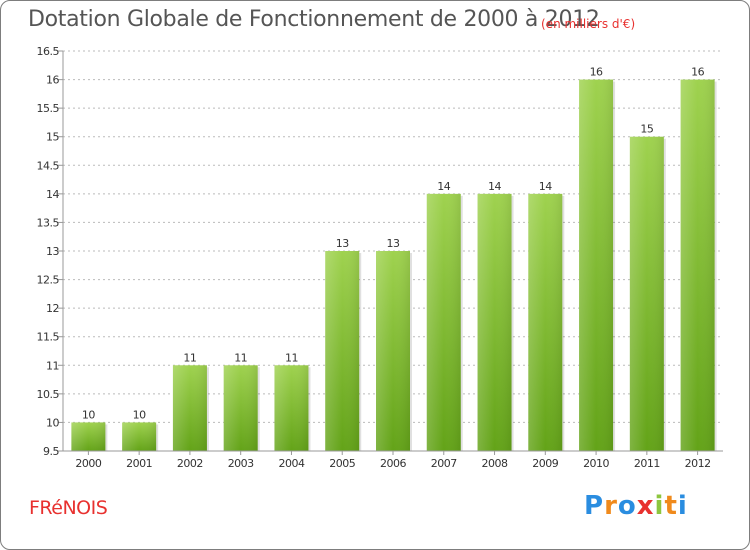 This screenshot has height=550, width=750. I want to click on y-tick-label: 15.5, so click(48, 108).